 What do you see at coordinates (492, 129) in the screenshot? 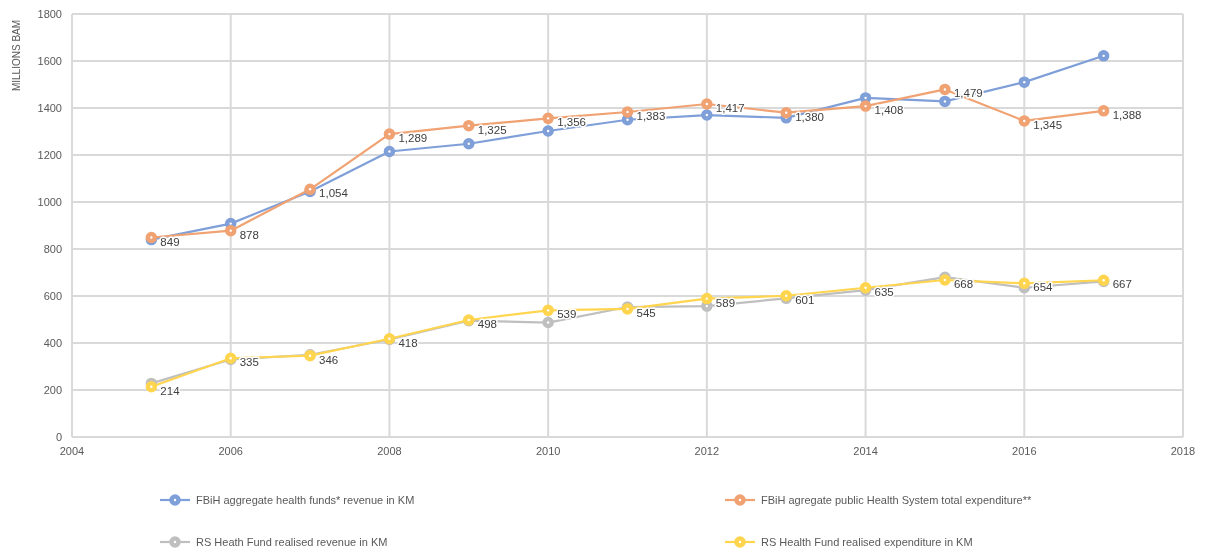
I see `data-label: 1,325` at bounding box center [492, 129].